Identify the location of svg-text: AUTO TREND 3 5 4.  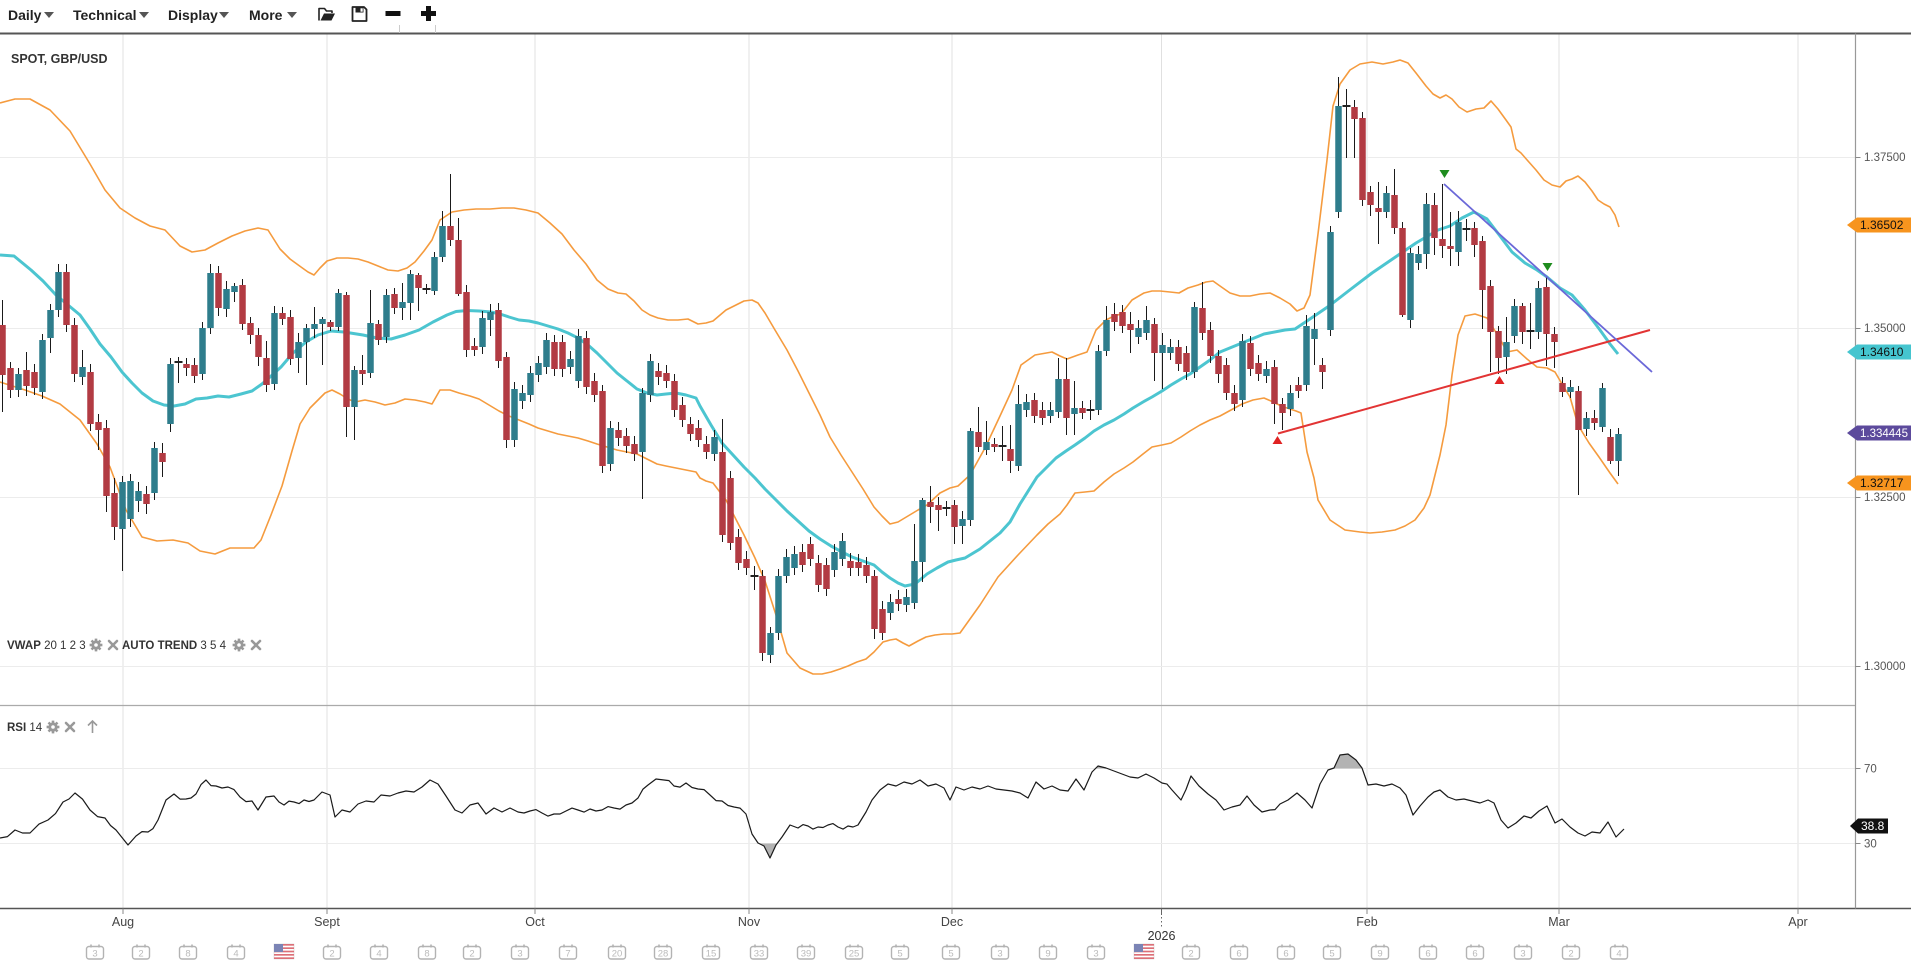
(174, 646).